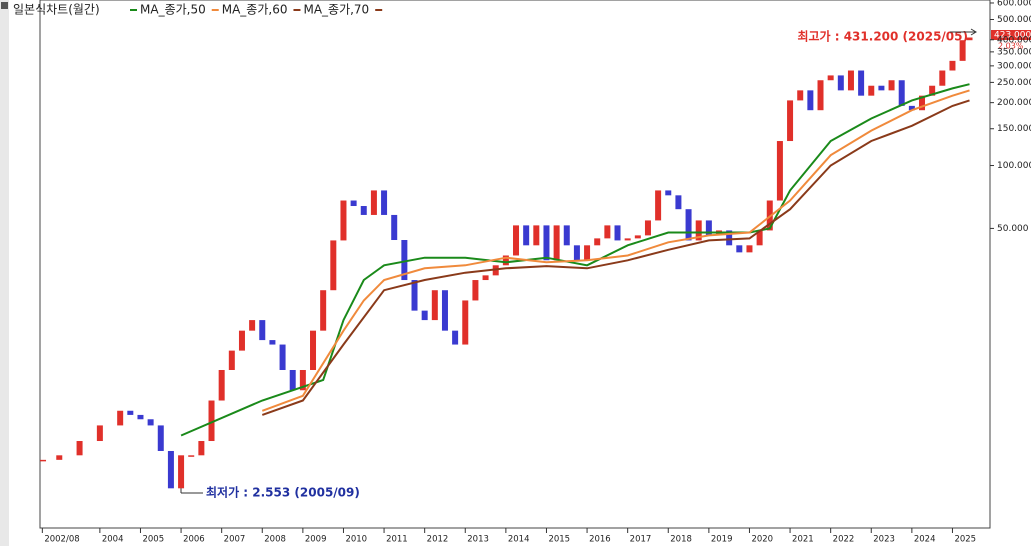  Describe the element at coordinates (965, 540) in the screenshot. I see `x-tick-label: 2025` at that location.